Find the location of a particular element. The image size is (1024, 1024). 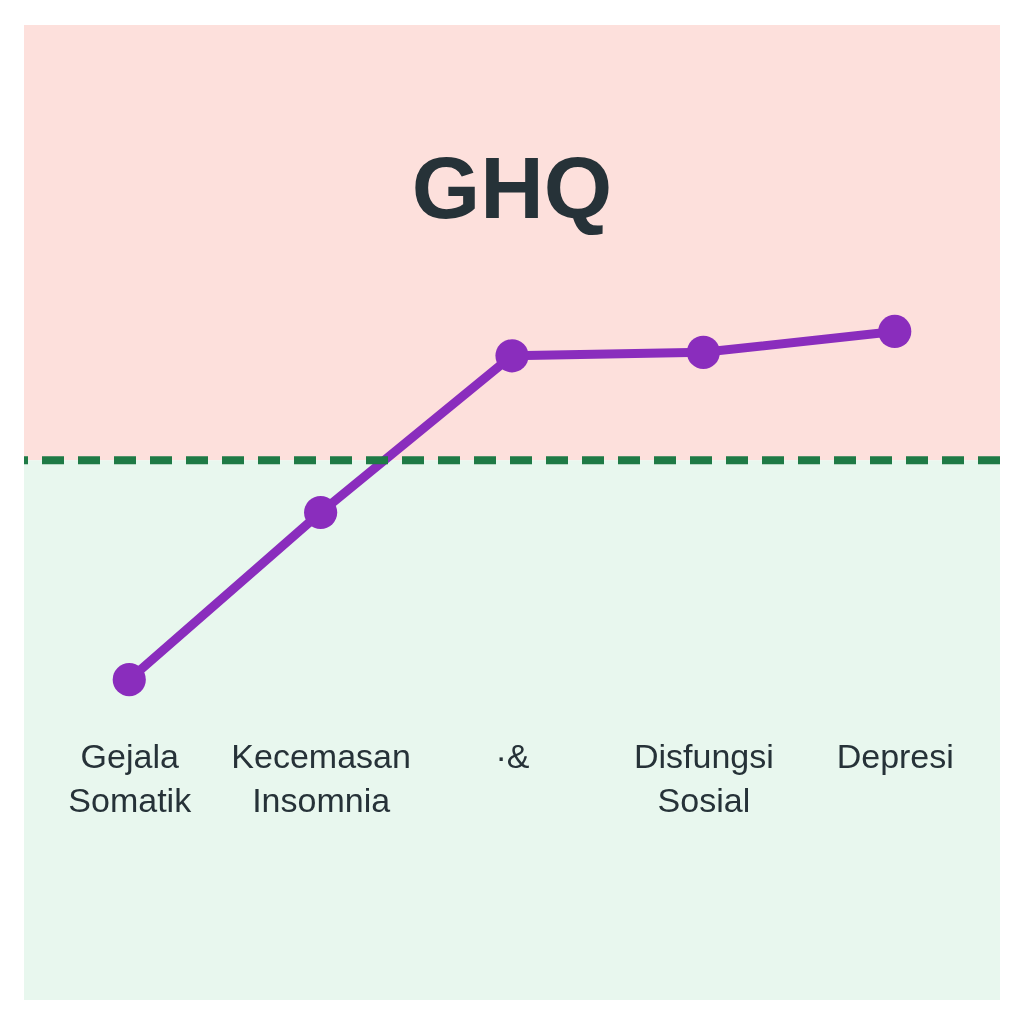

x-tick-label: Depresi is located at coordinates (895, 755).